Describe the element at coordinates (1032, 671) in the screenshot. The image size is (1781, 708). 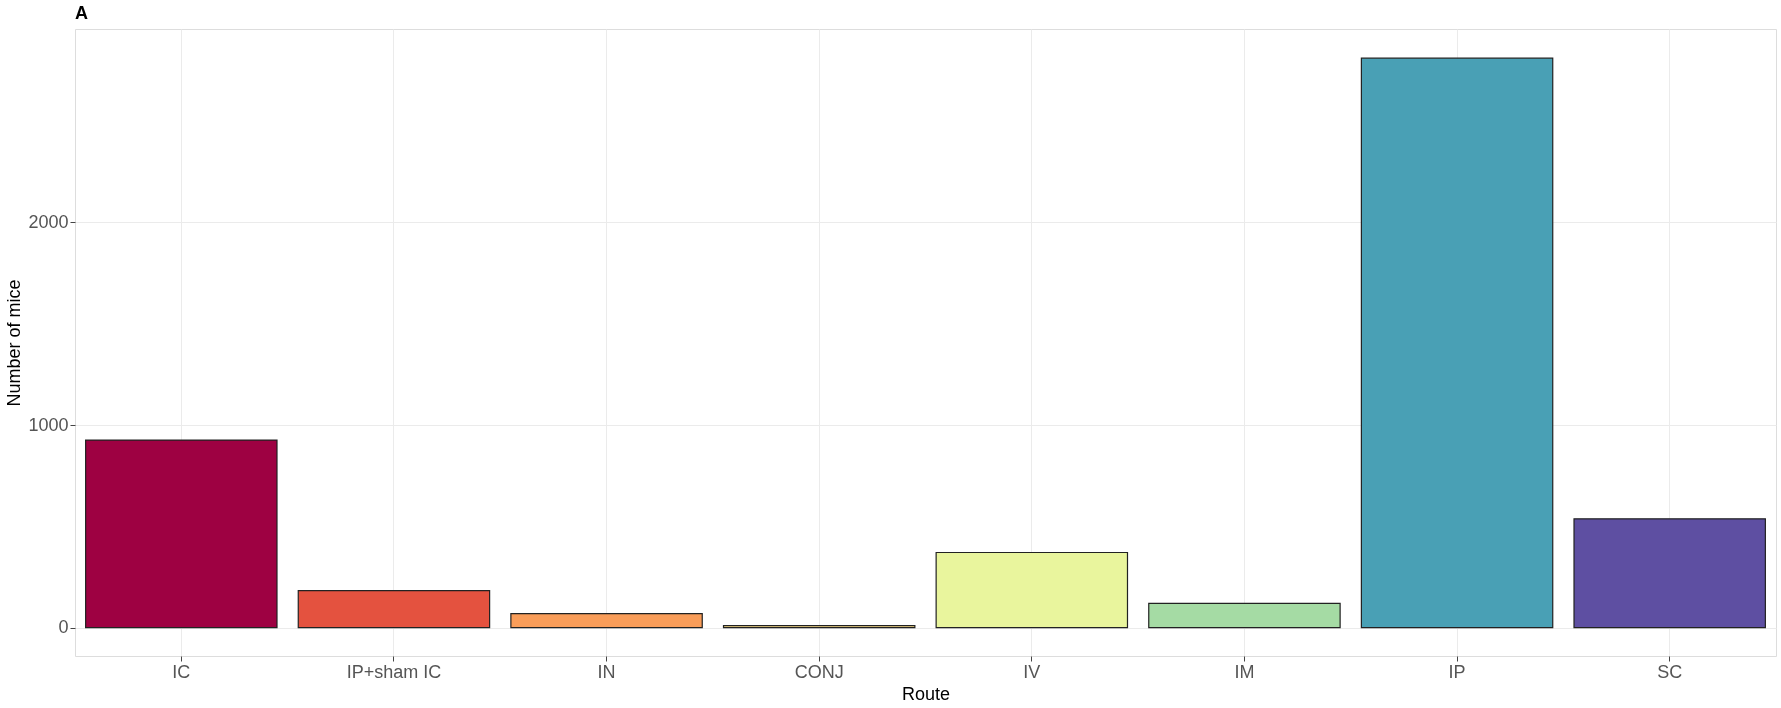
I see `x-tick-label: IV` at that location.